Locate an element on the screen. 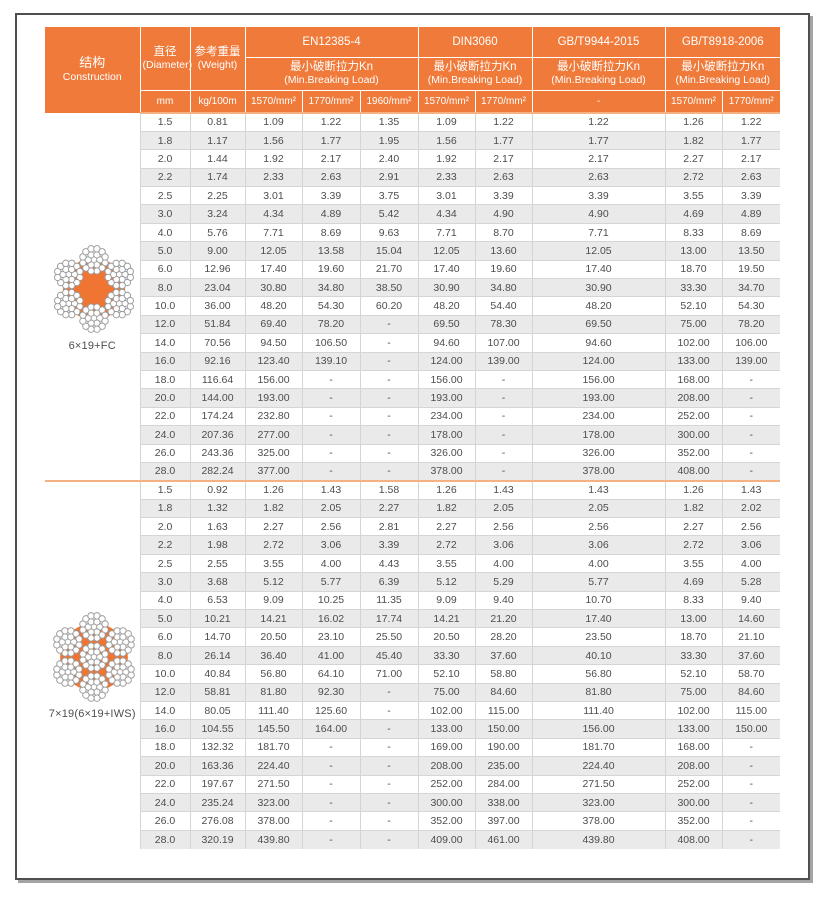 The height and width of the screenshot is (897, 828). table-cell: 5.42 is located at coordinates (389, 214).